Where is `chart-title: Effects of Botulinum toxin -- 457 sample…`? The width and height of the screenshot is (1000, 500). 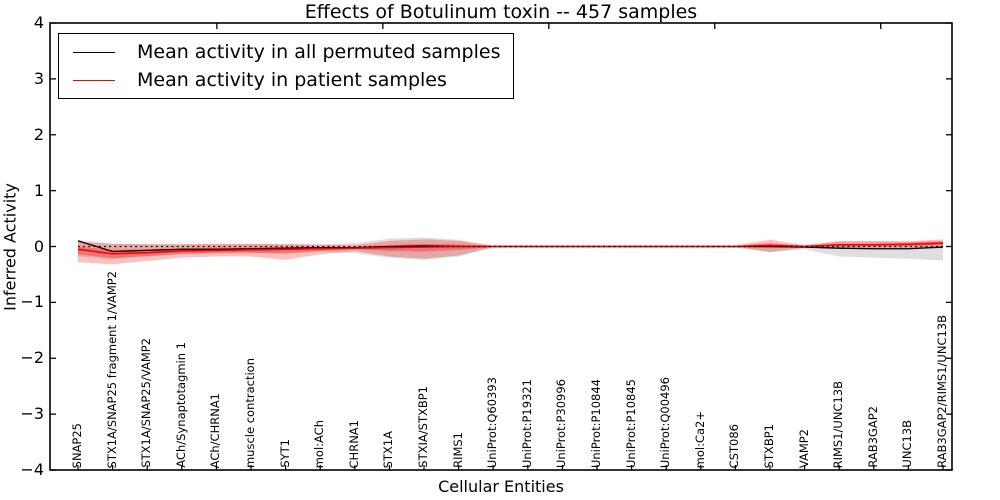 chart-title: Effects of Botulinum toxin -- 457 sample… is located at coordinates (501, 12).